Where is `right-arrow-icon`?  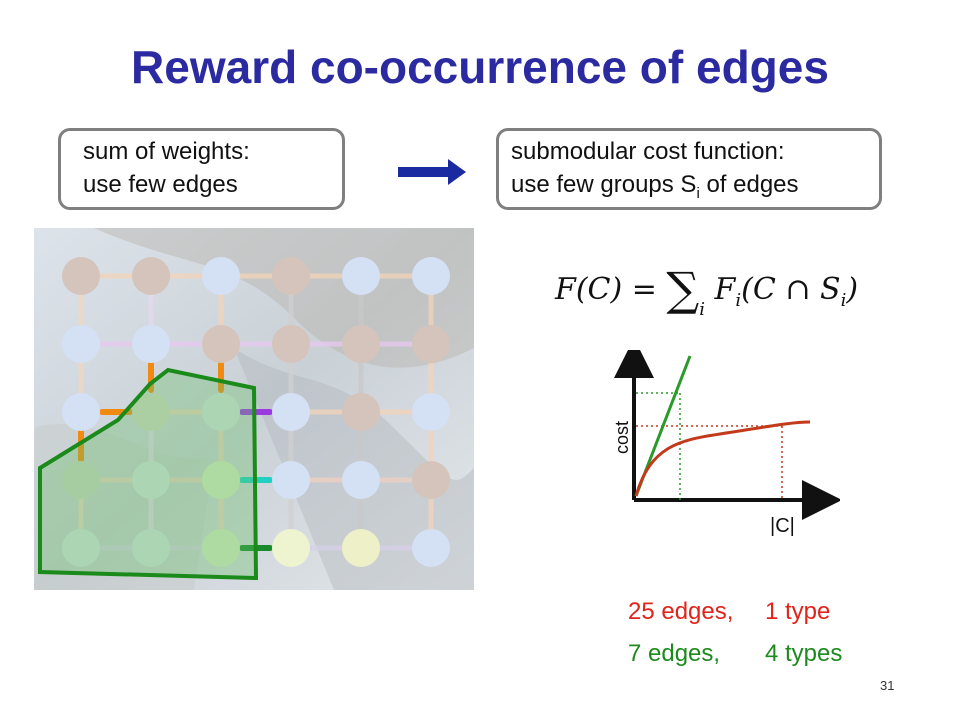
right-arrow-icon is located at coordinates (432, 172).